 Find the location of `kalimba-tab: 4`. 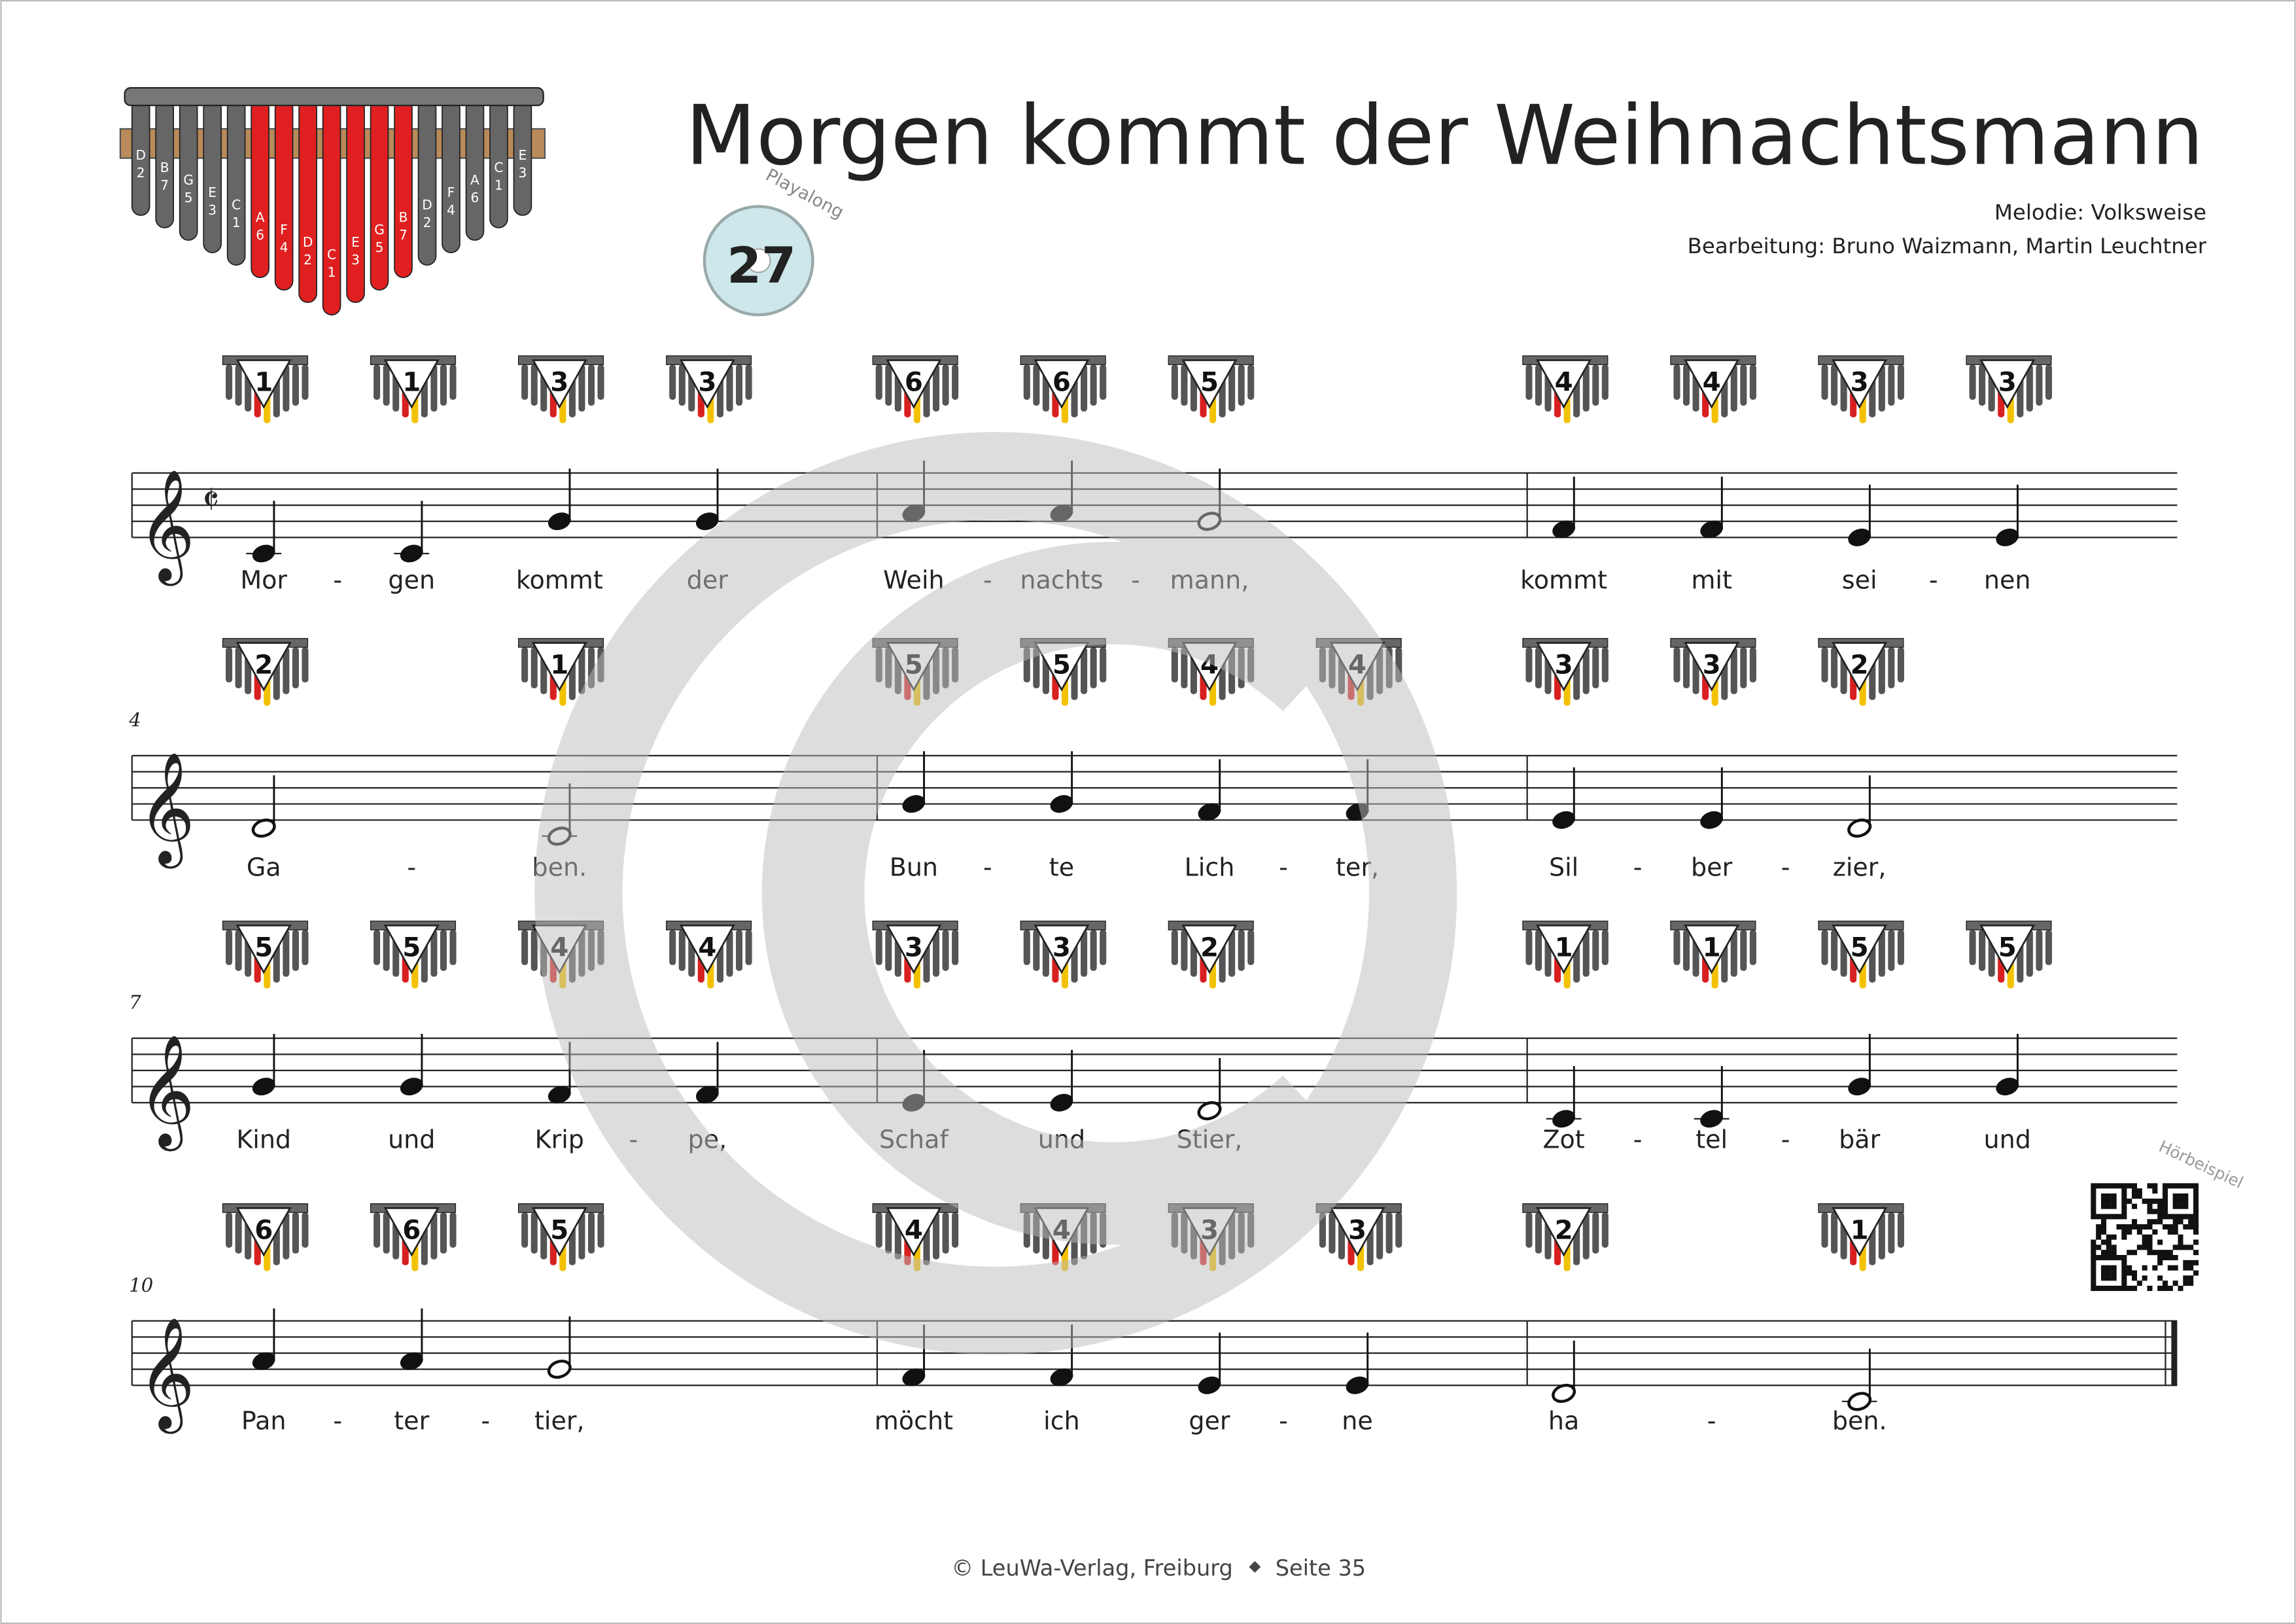

kalimba-tab: 4 is located at coordinates (1565, 389).